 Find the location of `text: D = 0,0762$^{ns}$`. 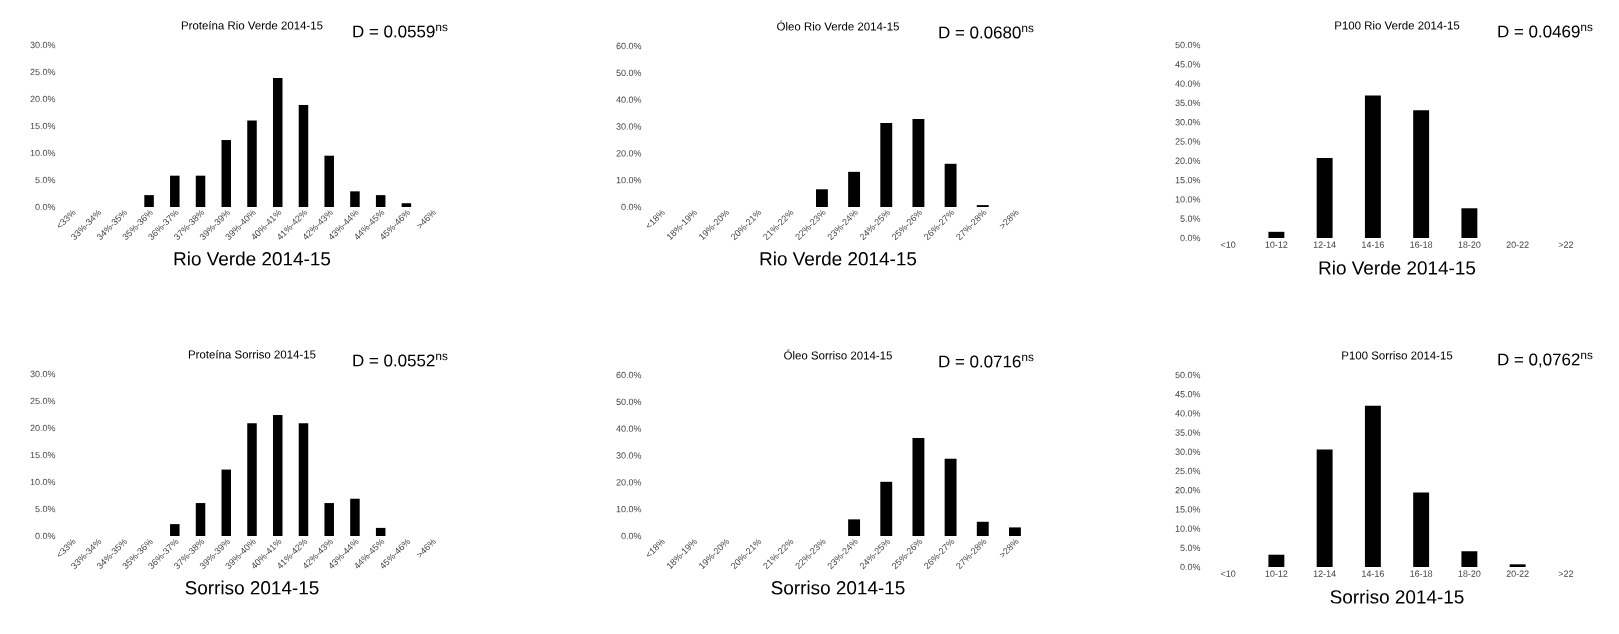

text: D = 0,0762$^{ns}$ is located at coordinates (1545, 360).